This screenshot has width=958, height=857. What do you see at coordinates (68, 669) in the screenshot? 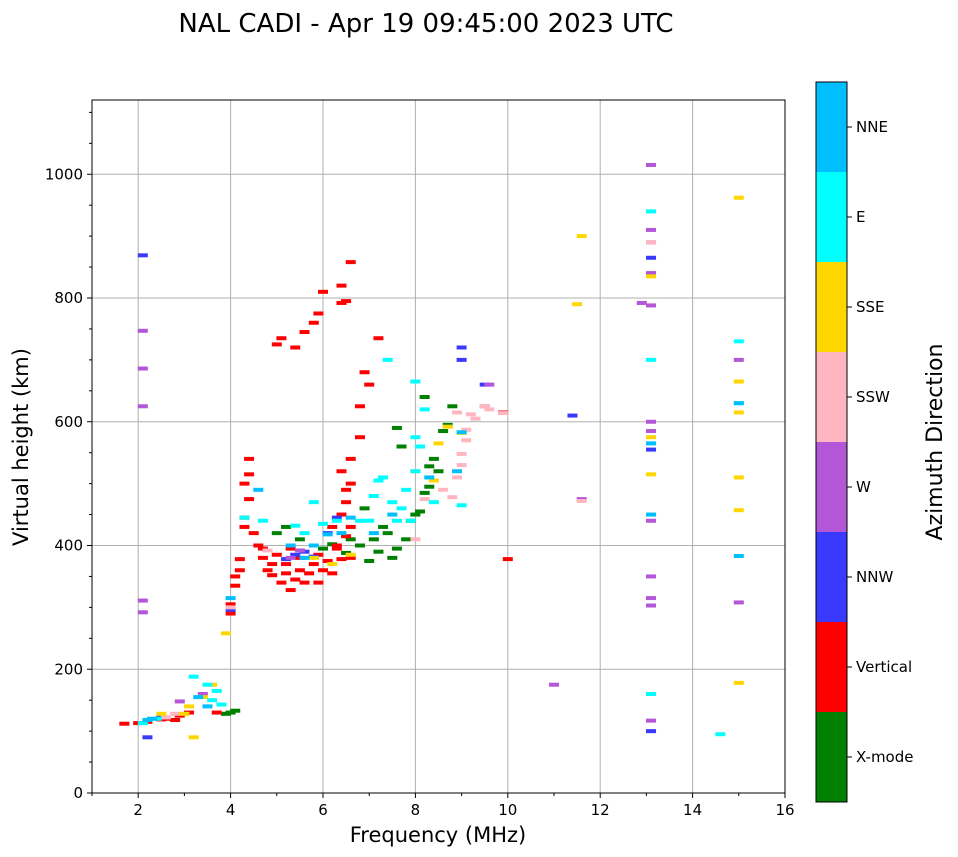
I see `y-tick-label: 200` at bounding box center [68, 669].